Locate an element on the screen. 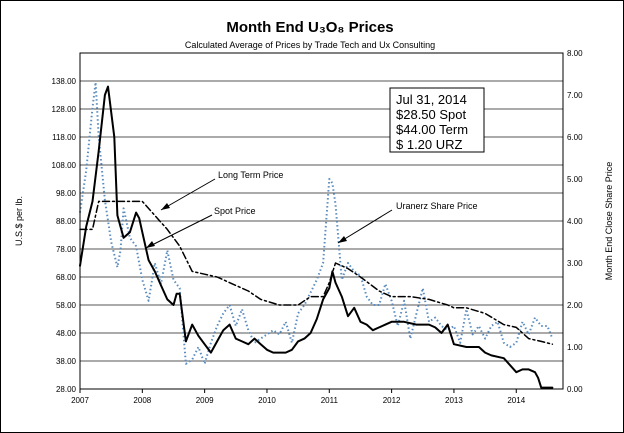 The image size is (624, 433). y-tick-label: 128.00 is located at coordinates (64, 109).